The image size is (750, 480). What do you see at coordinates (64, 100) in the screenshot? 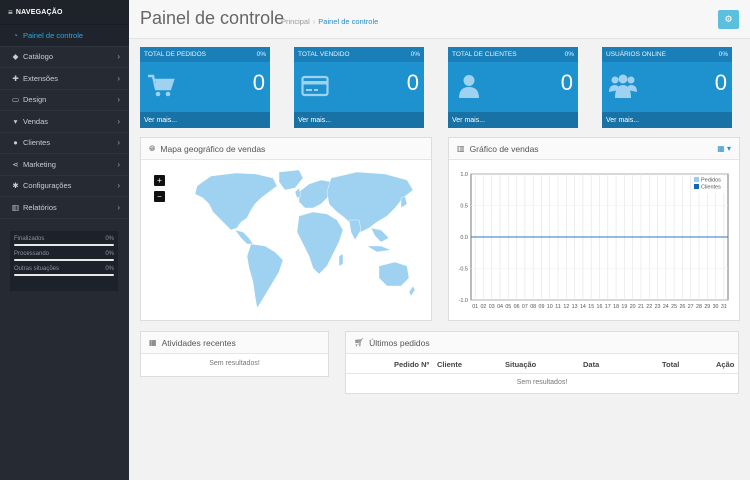
I see `sidebar-item-3: ▭ Design ›` at bounding box center [64, 100].